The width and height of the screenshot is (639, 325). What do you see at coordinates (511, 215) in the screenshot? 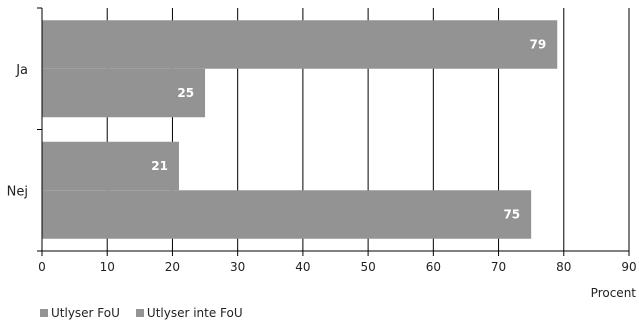
I see `data-label-Nej-series-1: 75` at bounding box center [511, 215].